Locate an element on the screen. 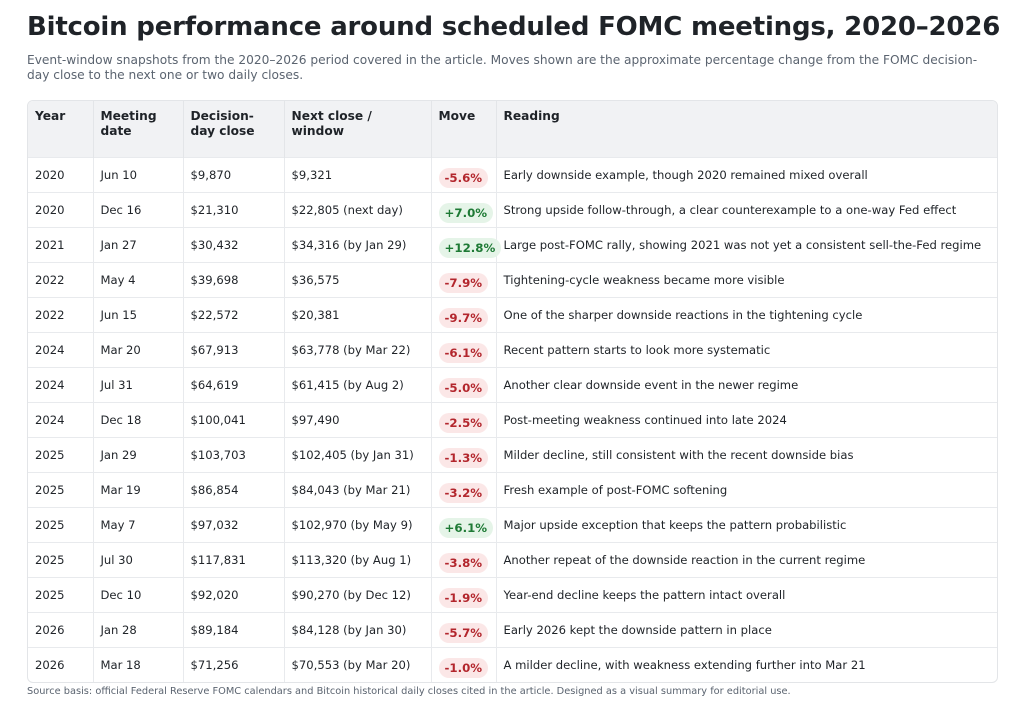  table-cell: Jan 27 is located at coordinates (138, 245).